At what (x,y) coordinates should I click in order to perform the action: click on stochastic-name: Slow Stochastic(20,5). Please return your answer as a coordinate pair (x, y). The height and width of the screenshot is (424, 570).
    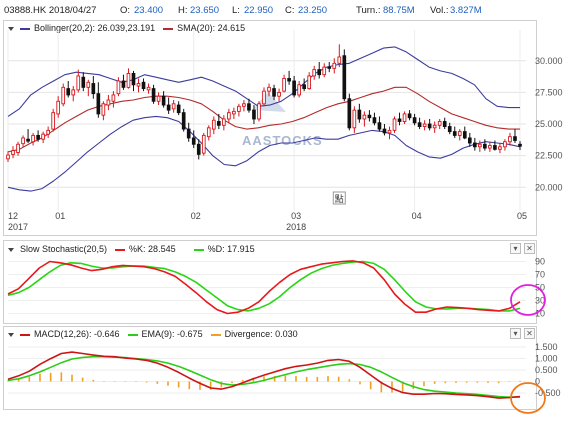
    Looking at the image, I should click on (64, 249).